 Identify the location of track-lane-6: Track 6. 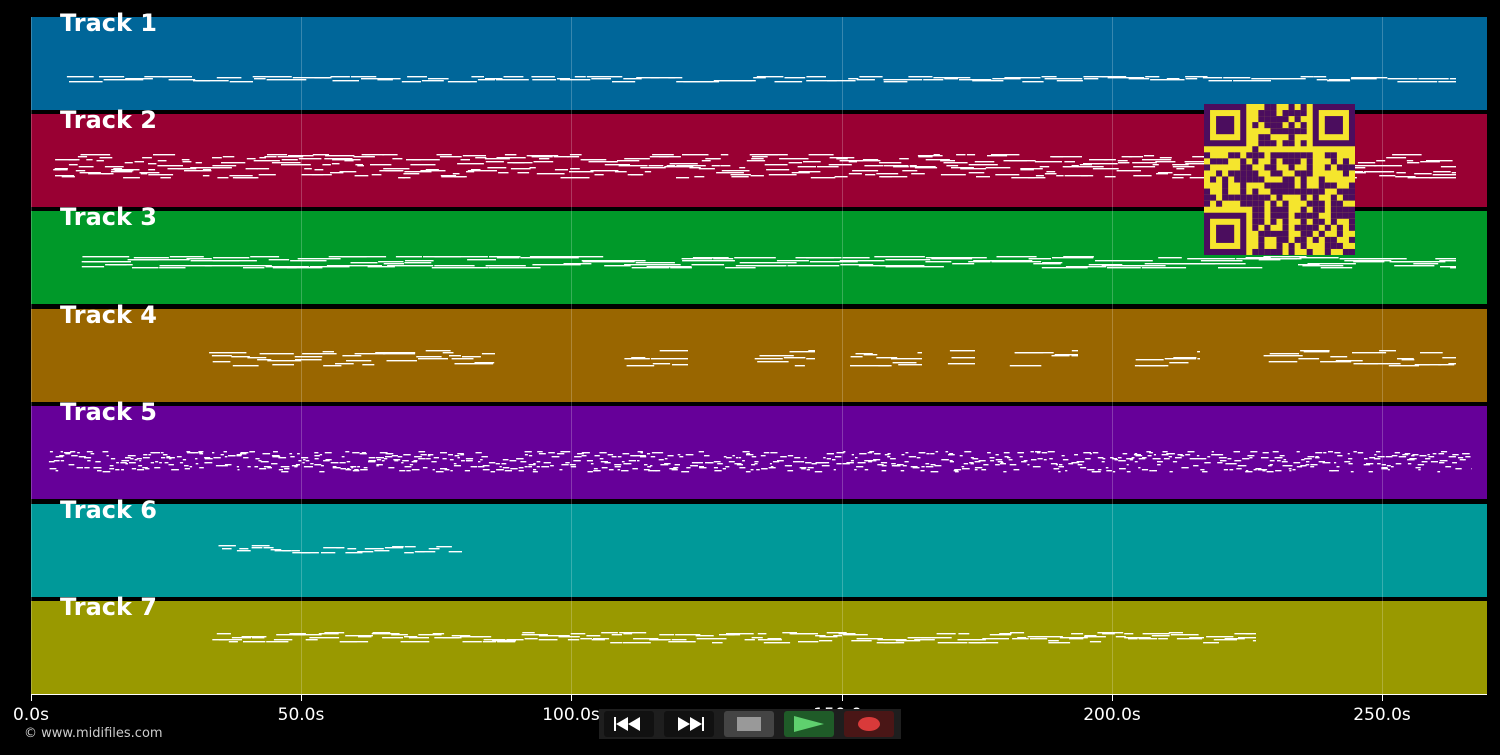
(759, 546).